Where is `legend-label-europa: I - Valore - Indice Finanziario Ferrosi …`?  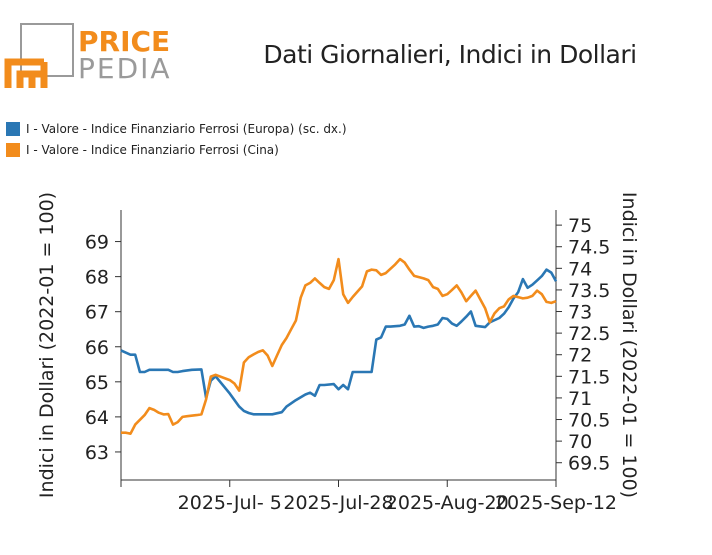
legend-label-europa: I - Valore - Indice Finanziario Ferrosi … is located at coordinates (186, 128).